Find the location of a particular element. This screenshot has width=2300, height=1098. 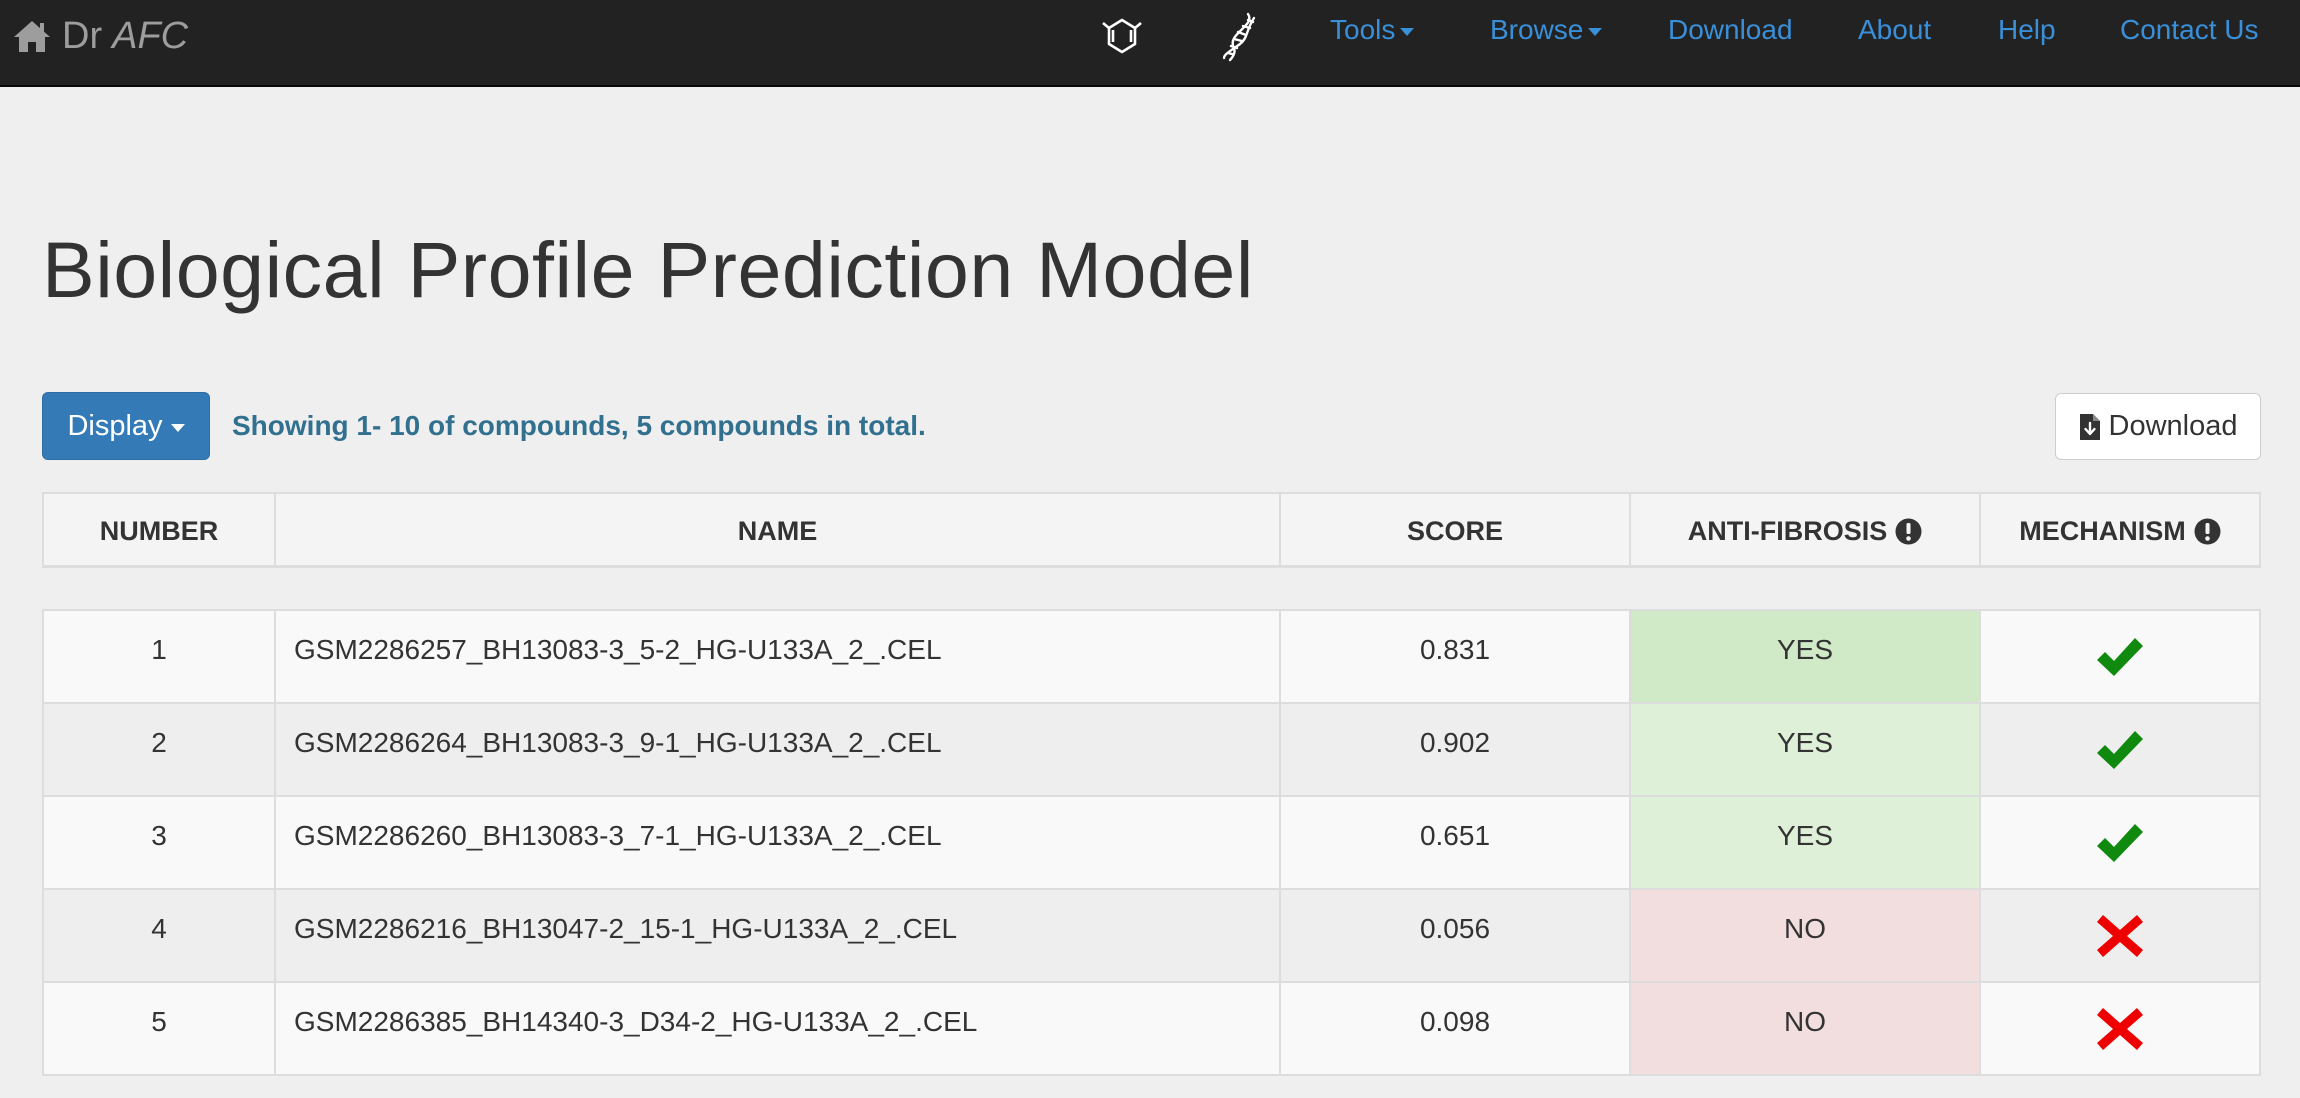

nav-help: Help is located at coordinates (2027, 29).